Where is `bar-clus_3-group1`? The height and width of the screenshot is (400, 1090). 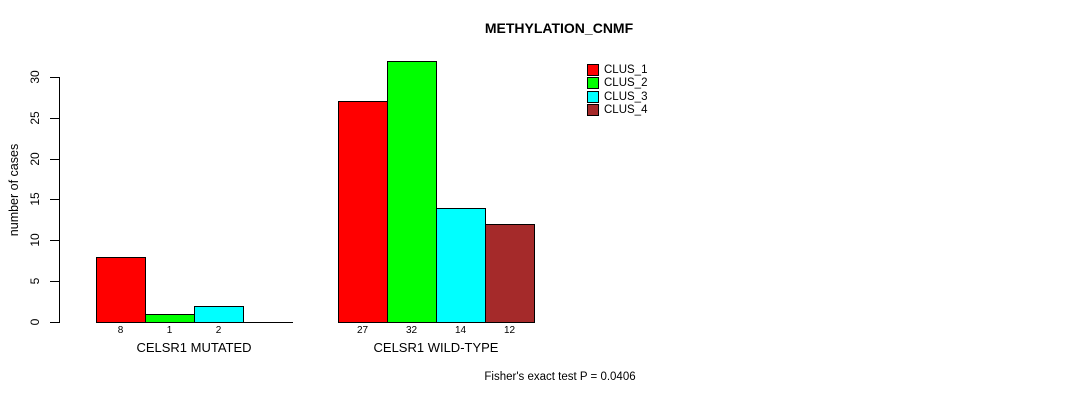
bar-clus_3-group1 is located at coordinates (219, 314).